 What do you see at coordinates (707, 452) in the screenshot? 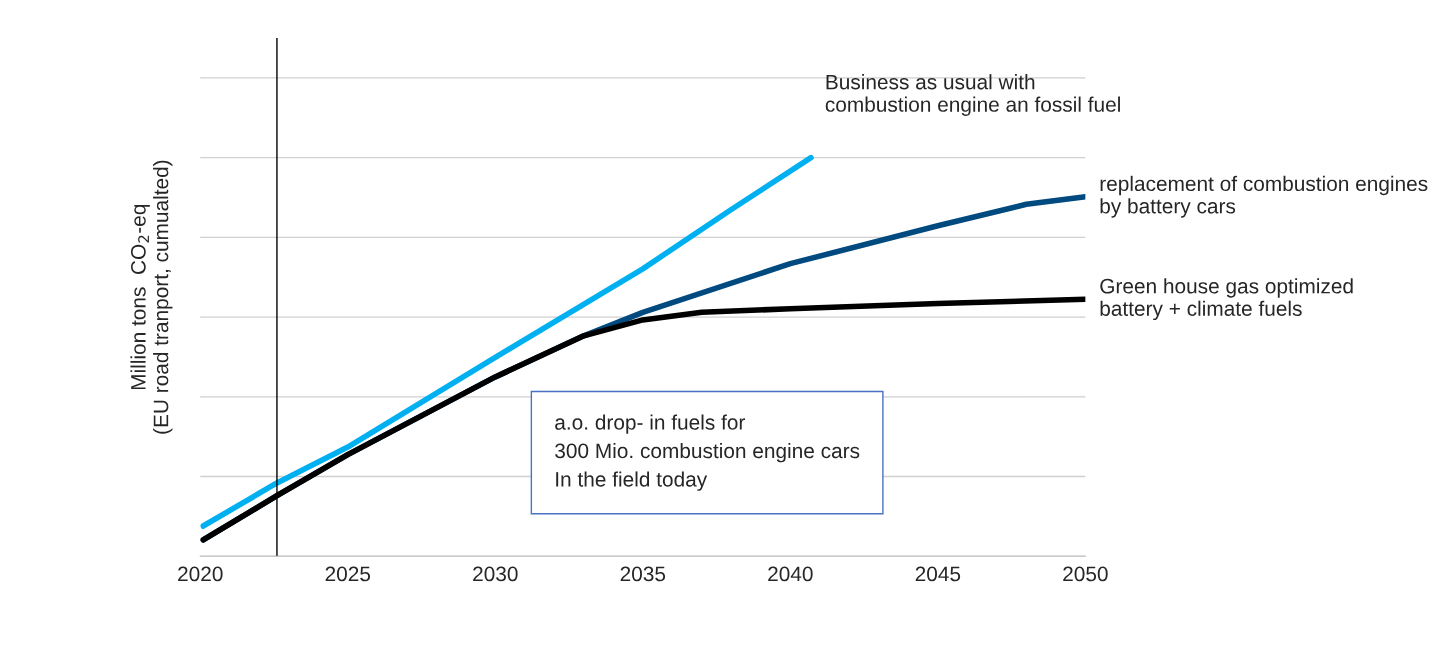
I see `annotation: a.o. drop- in fuels for 300 Mio. combustion engine cars In the field today` at bounding box center [707, 452].